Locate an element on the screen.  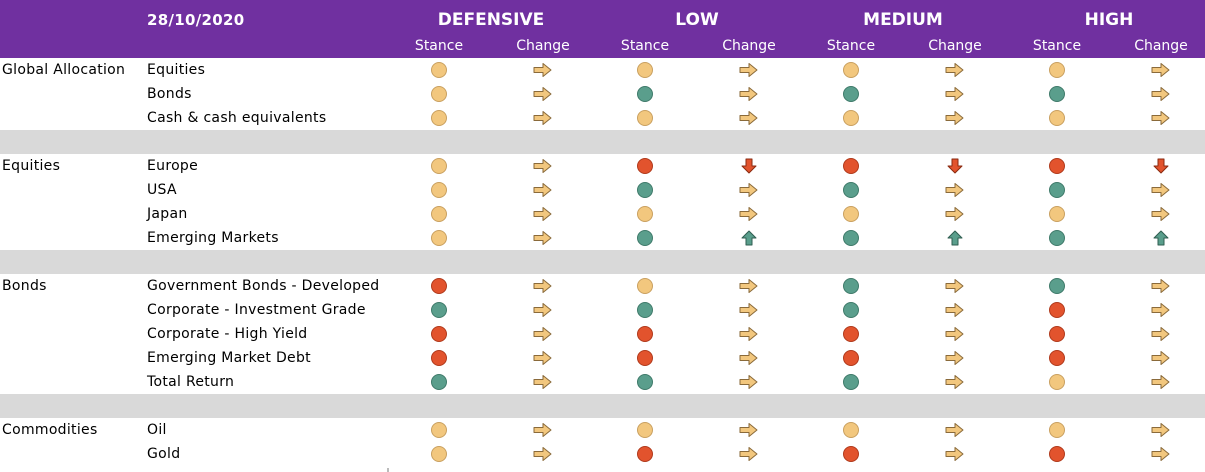
asset-label: Japan is located at coordinates (167, 214).